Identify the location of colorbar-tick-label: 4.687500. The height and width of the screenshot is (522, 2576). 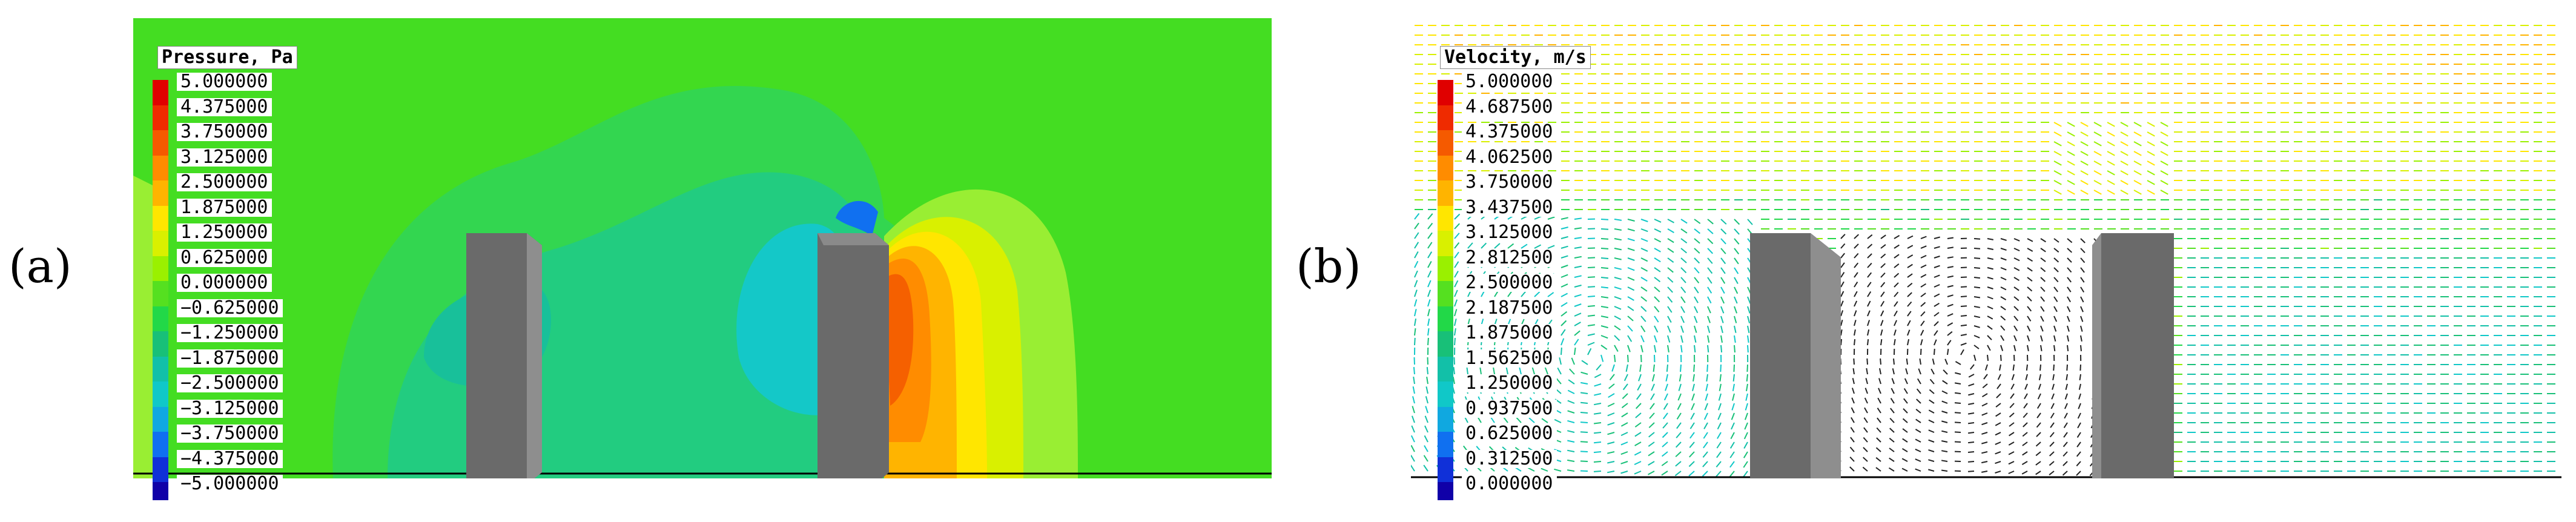
(1509, 106).